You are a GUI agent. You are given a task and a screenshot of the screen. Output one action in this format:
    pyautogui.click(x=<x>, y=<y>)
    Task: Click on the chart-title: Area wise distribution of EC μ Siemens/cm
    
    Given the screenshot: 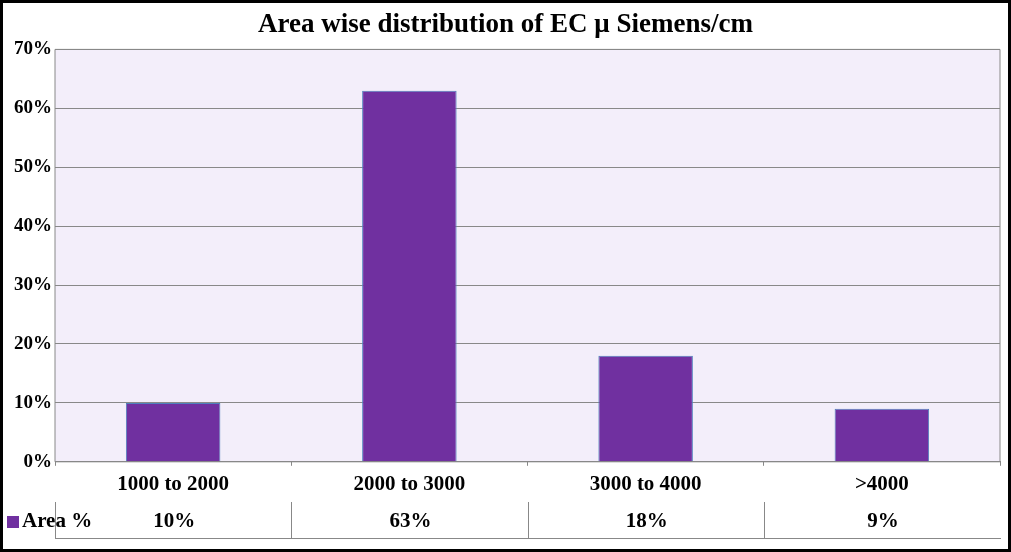 What is the action you would take?
    pyautogui.click(x=506, y=23)
    